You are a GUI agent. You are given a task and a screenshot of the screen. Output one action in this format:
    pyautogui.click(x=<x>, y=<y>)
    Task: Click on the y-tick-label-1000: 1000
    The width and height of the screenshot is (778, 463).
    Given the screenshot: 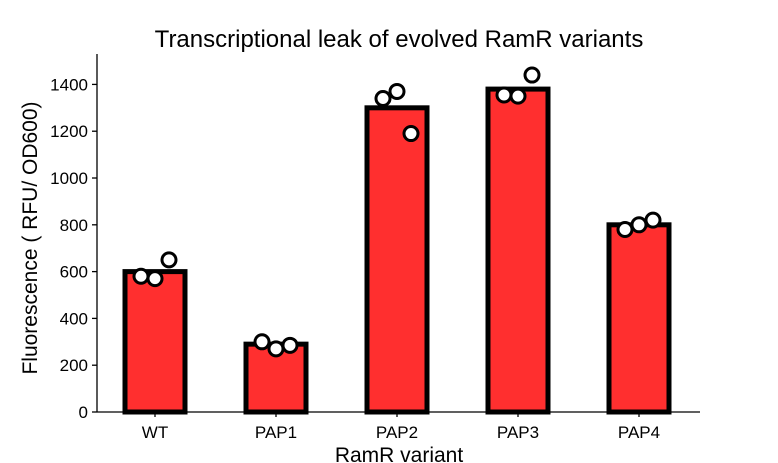 What is the action you would take?
    pyautogui.click(x=69, y=178)
    